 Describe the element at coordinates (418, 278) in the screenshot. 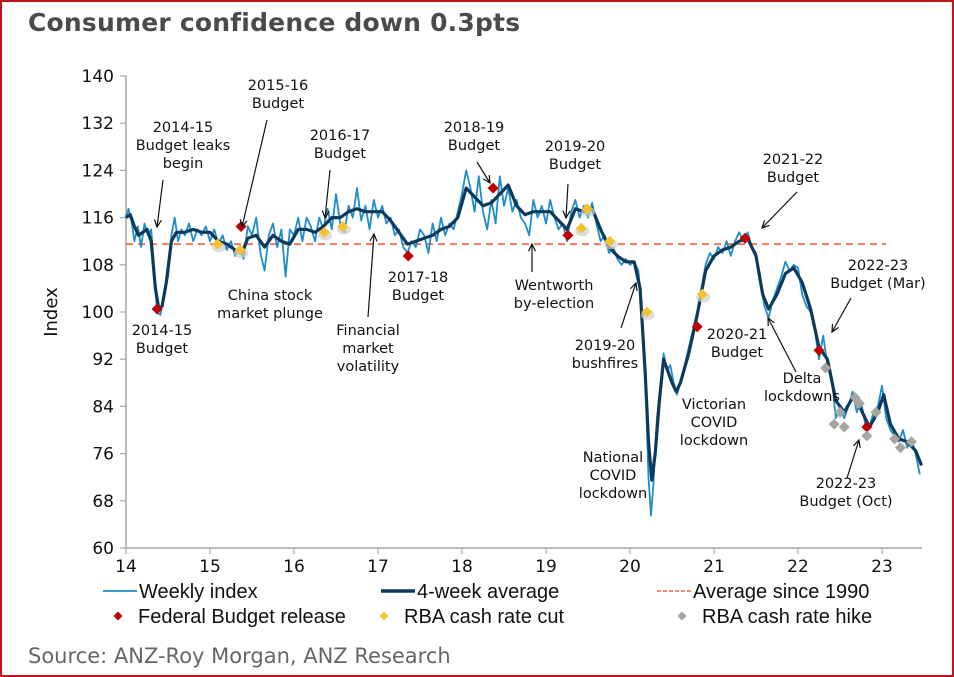

I see `annotation-line: 2017-18` at that location.